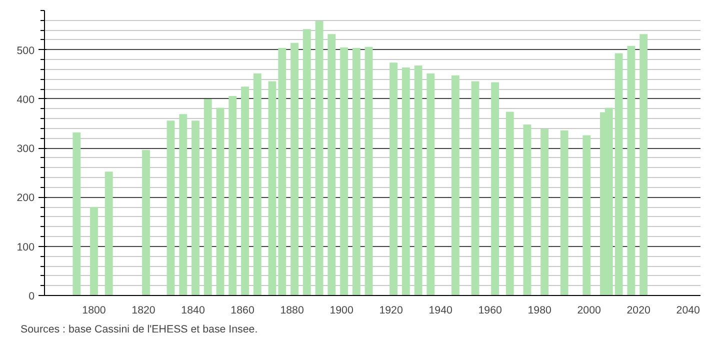 The height and width of the screenshot is (340, 710). What do you see at coordinates (440, 310) in the screenshot?
I see `x-tick-label: 1940` at bounding box center [440, 310].